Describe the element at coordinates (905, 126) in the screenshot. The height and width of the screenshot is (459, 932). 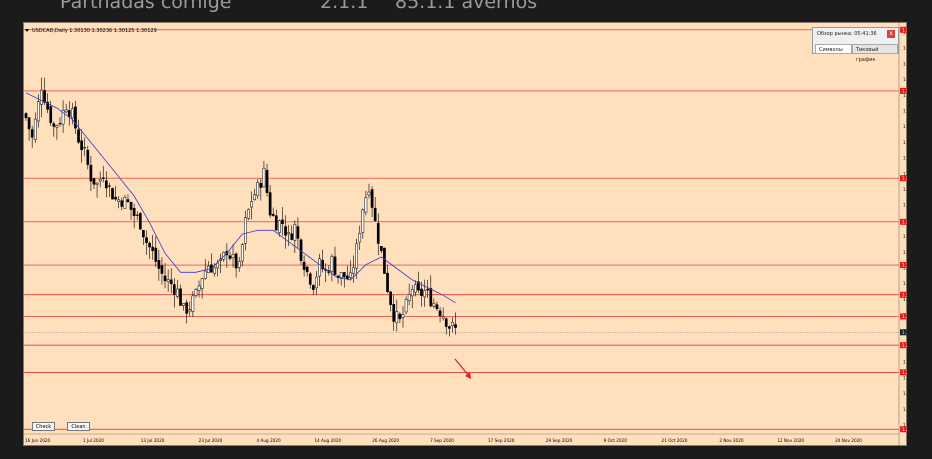
I see `price-axis-label: 1.35780` at that location.